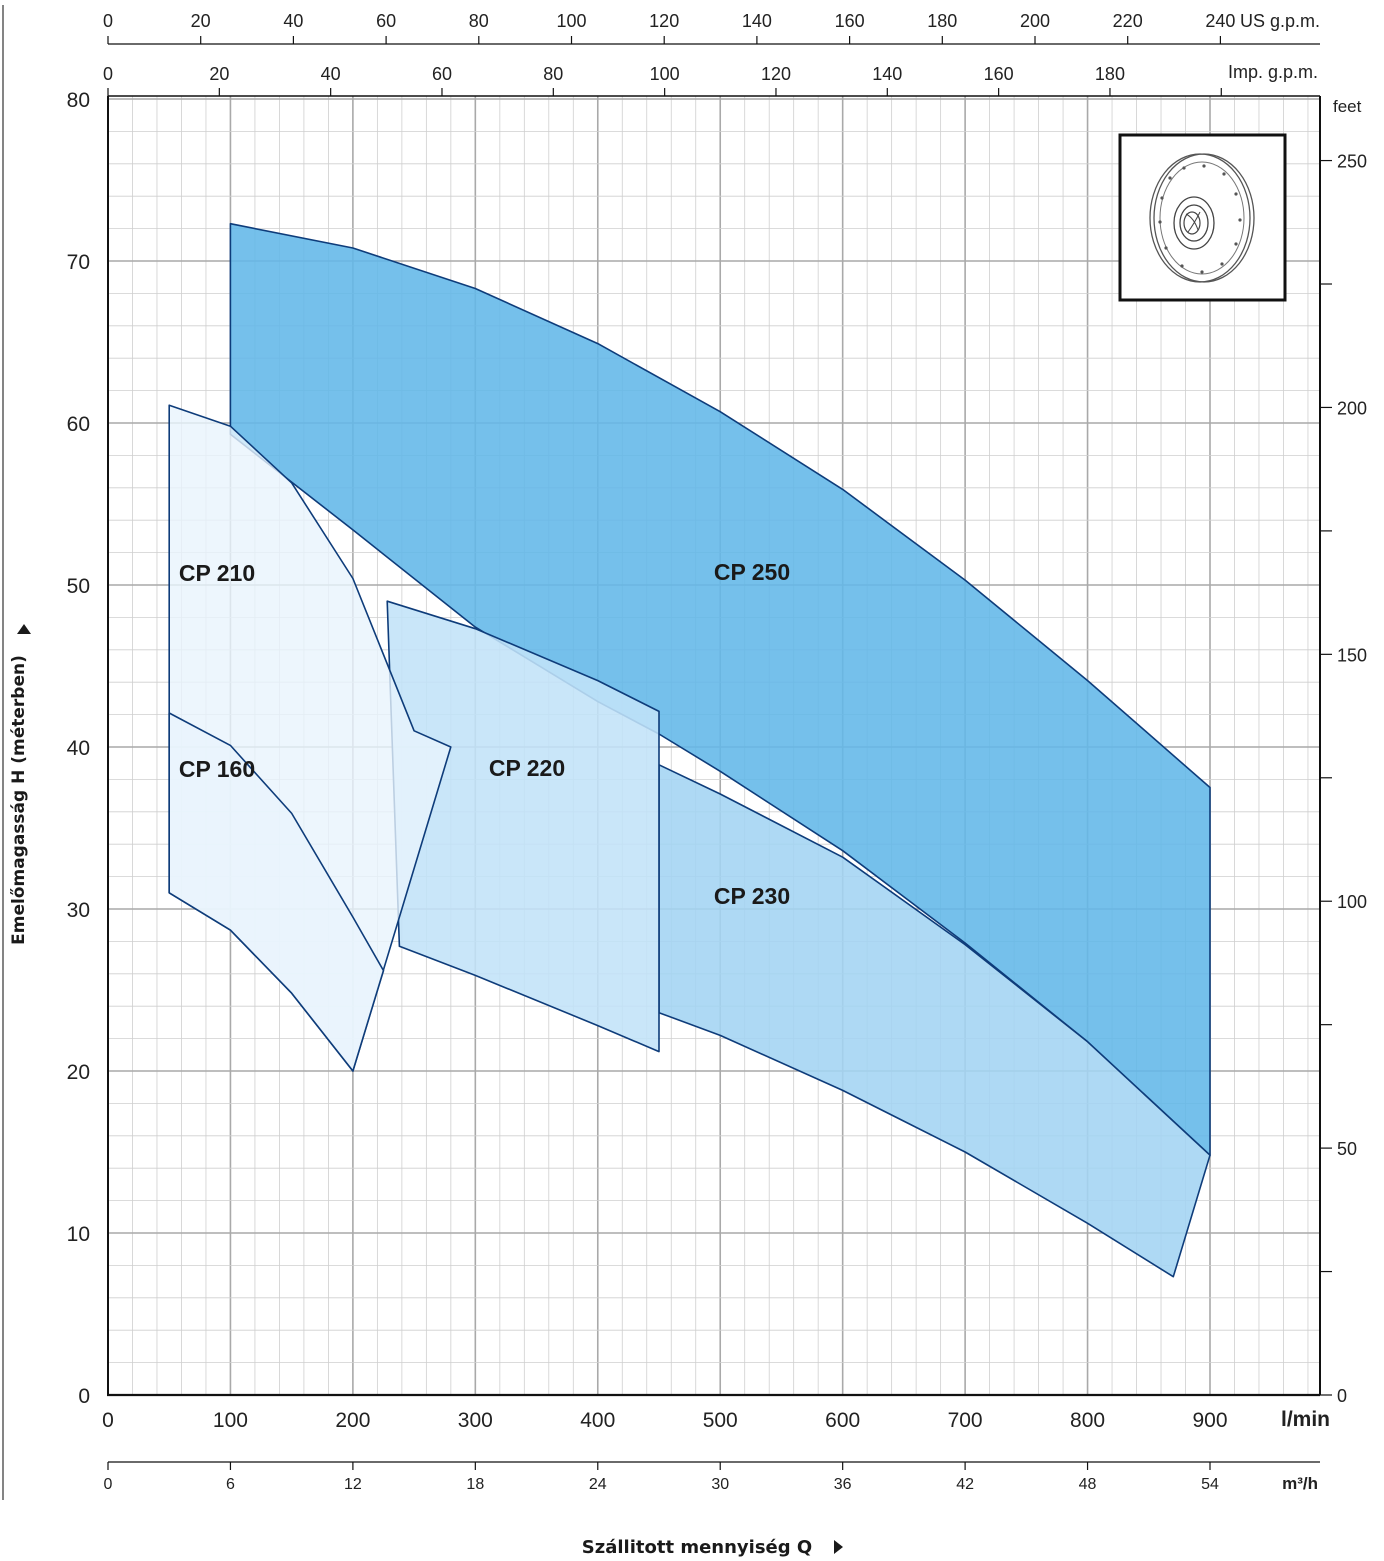 Image resolution: width=1384 pixels, height=1561 pixels. Describe the element at coordinates (1280, 21) in the screenshot. I see `us-gpm-unit-label: US g.p.m.` at that location.